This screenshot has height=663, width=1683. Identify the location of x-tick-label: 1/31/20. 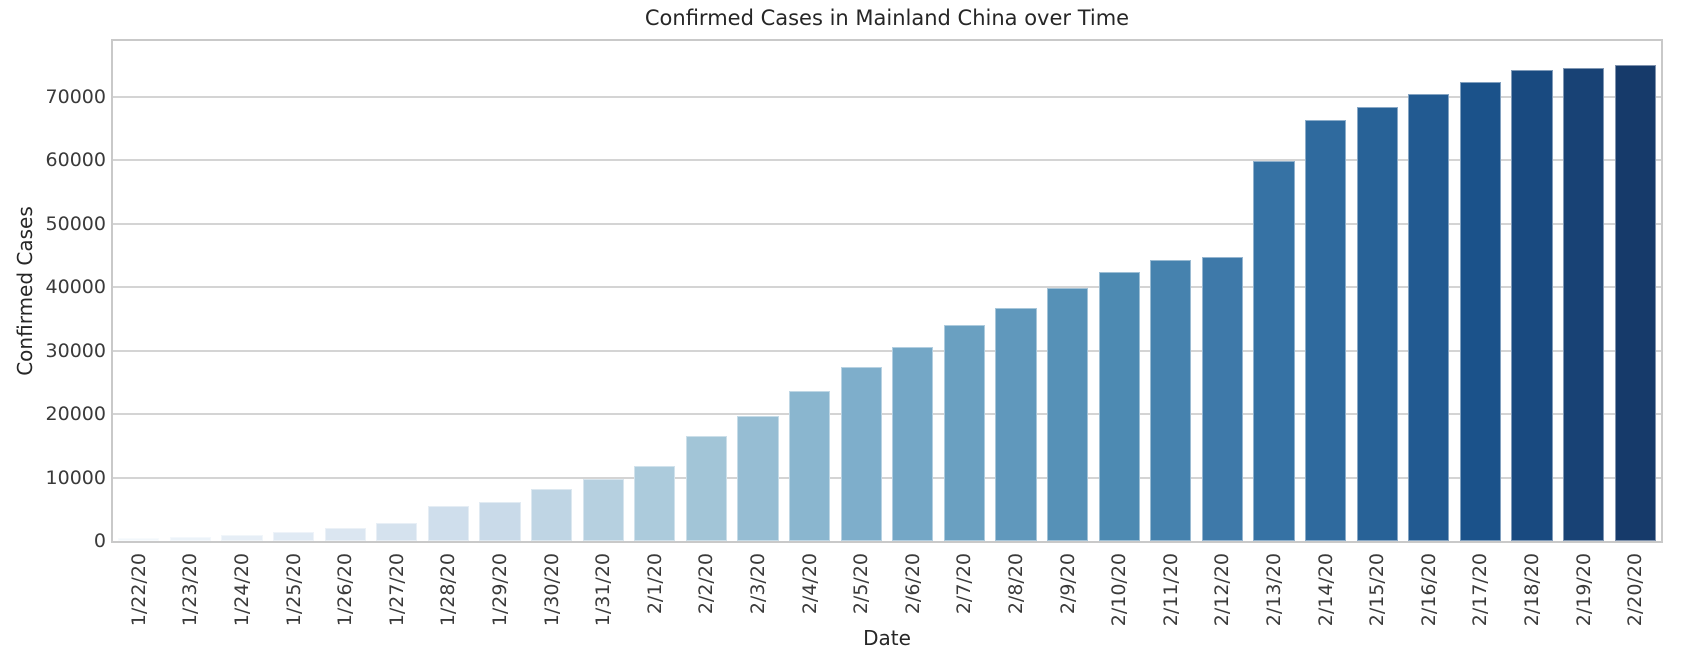
(603, 590).